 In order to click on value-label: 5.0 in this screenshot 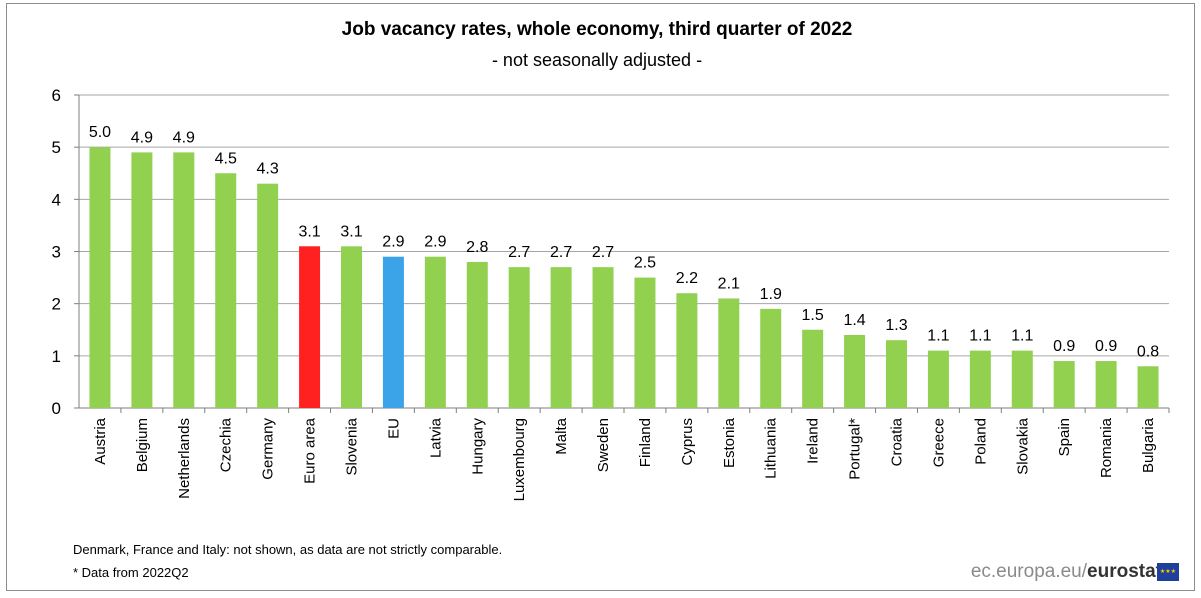, I will do `click(100, 132)`.